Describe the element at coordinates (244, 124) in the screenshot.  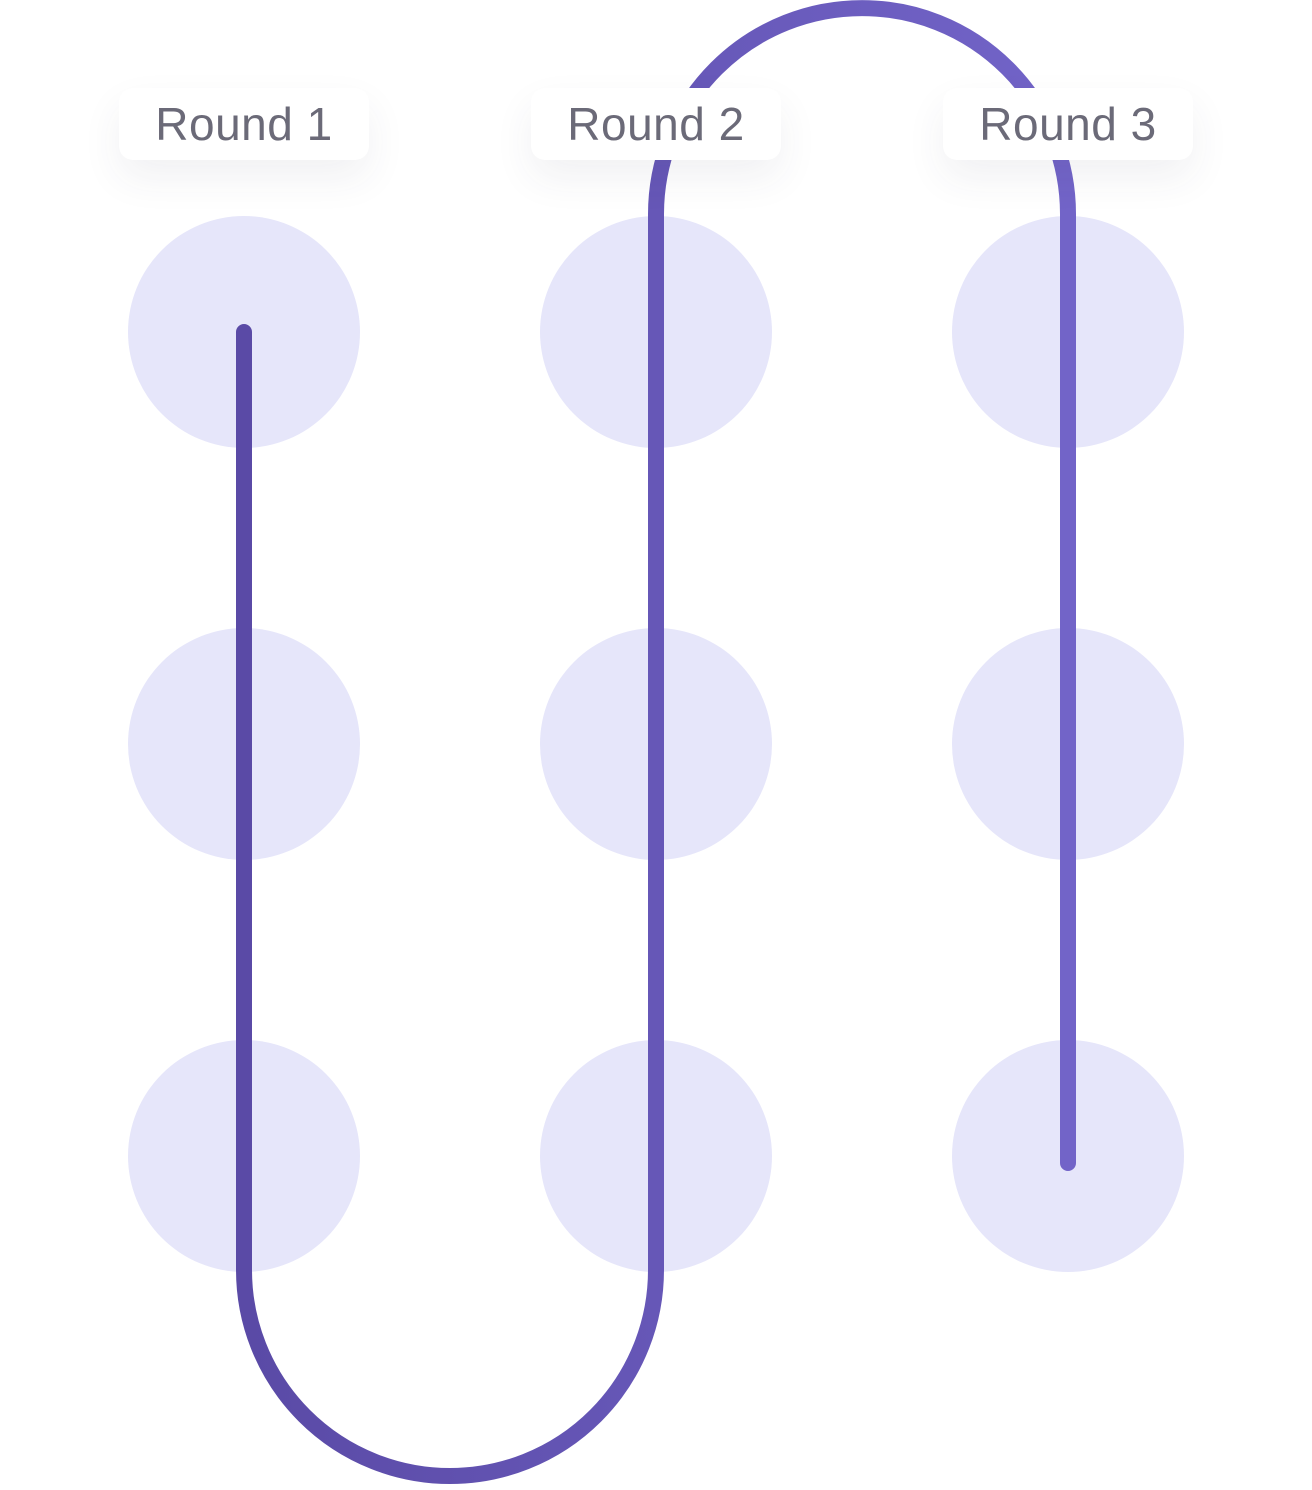
I see `round-label-1: Round 1` at that location.